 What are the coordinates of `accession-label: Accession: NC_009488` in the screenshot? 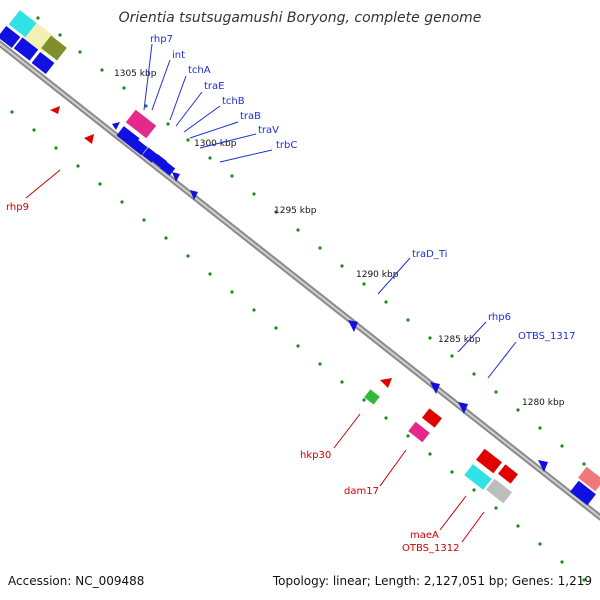 It's located at (76, 581).